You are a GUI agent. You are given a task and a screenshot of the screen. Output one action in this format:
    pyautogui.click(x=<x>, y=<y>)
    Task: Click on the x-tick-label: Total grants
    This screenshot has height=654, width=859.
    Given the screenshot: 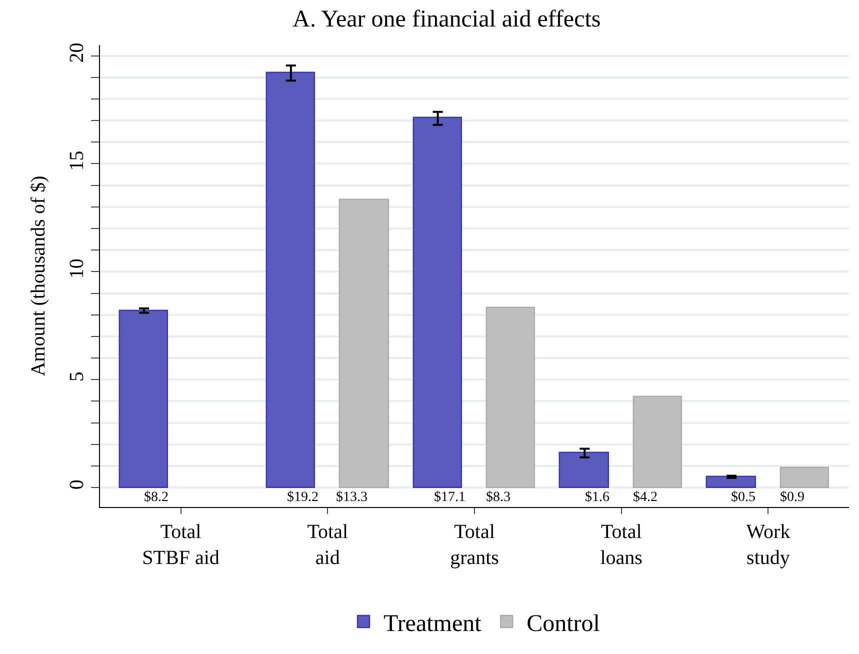 What is the action you would take?
    pyautogui.click(x=475, y=545)
    